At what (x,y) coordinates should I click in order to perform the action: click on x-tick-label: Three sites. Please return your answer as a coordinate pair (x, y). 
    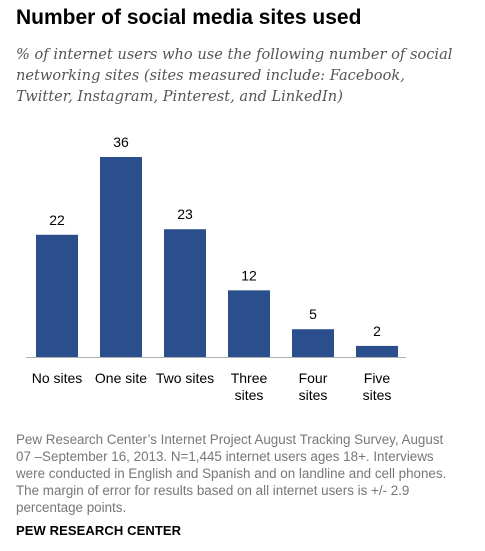
    Looking at the image, I should click on (249, 386).